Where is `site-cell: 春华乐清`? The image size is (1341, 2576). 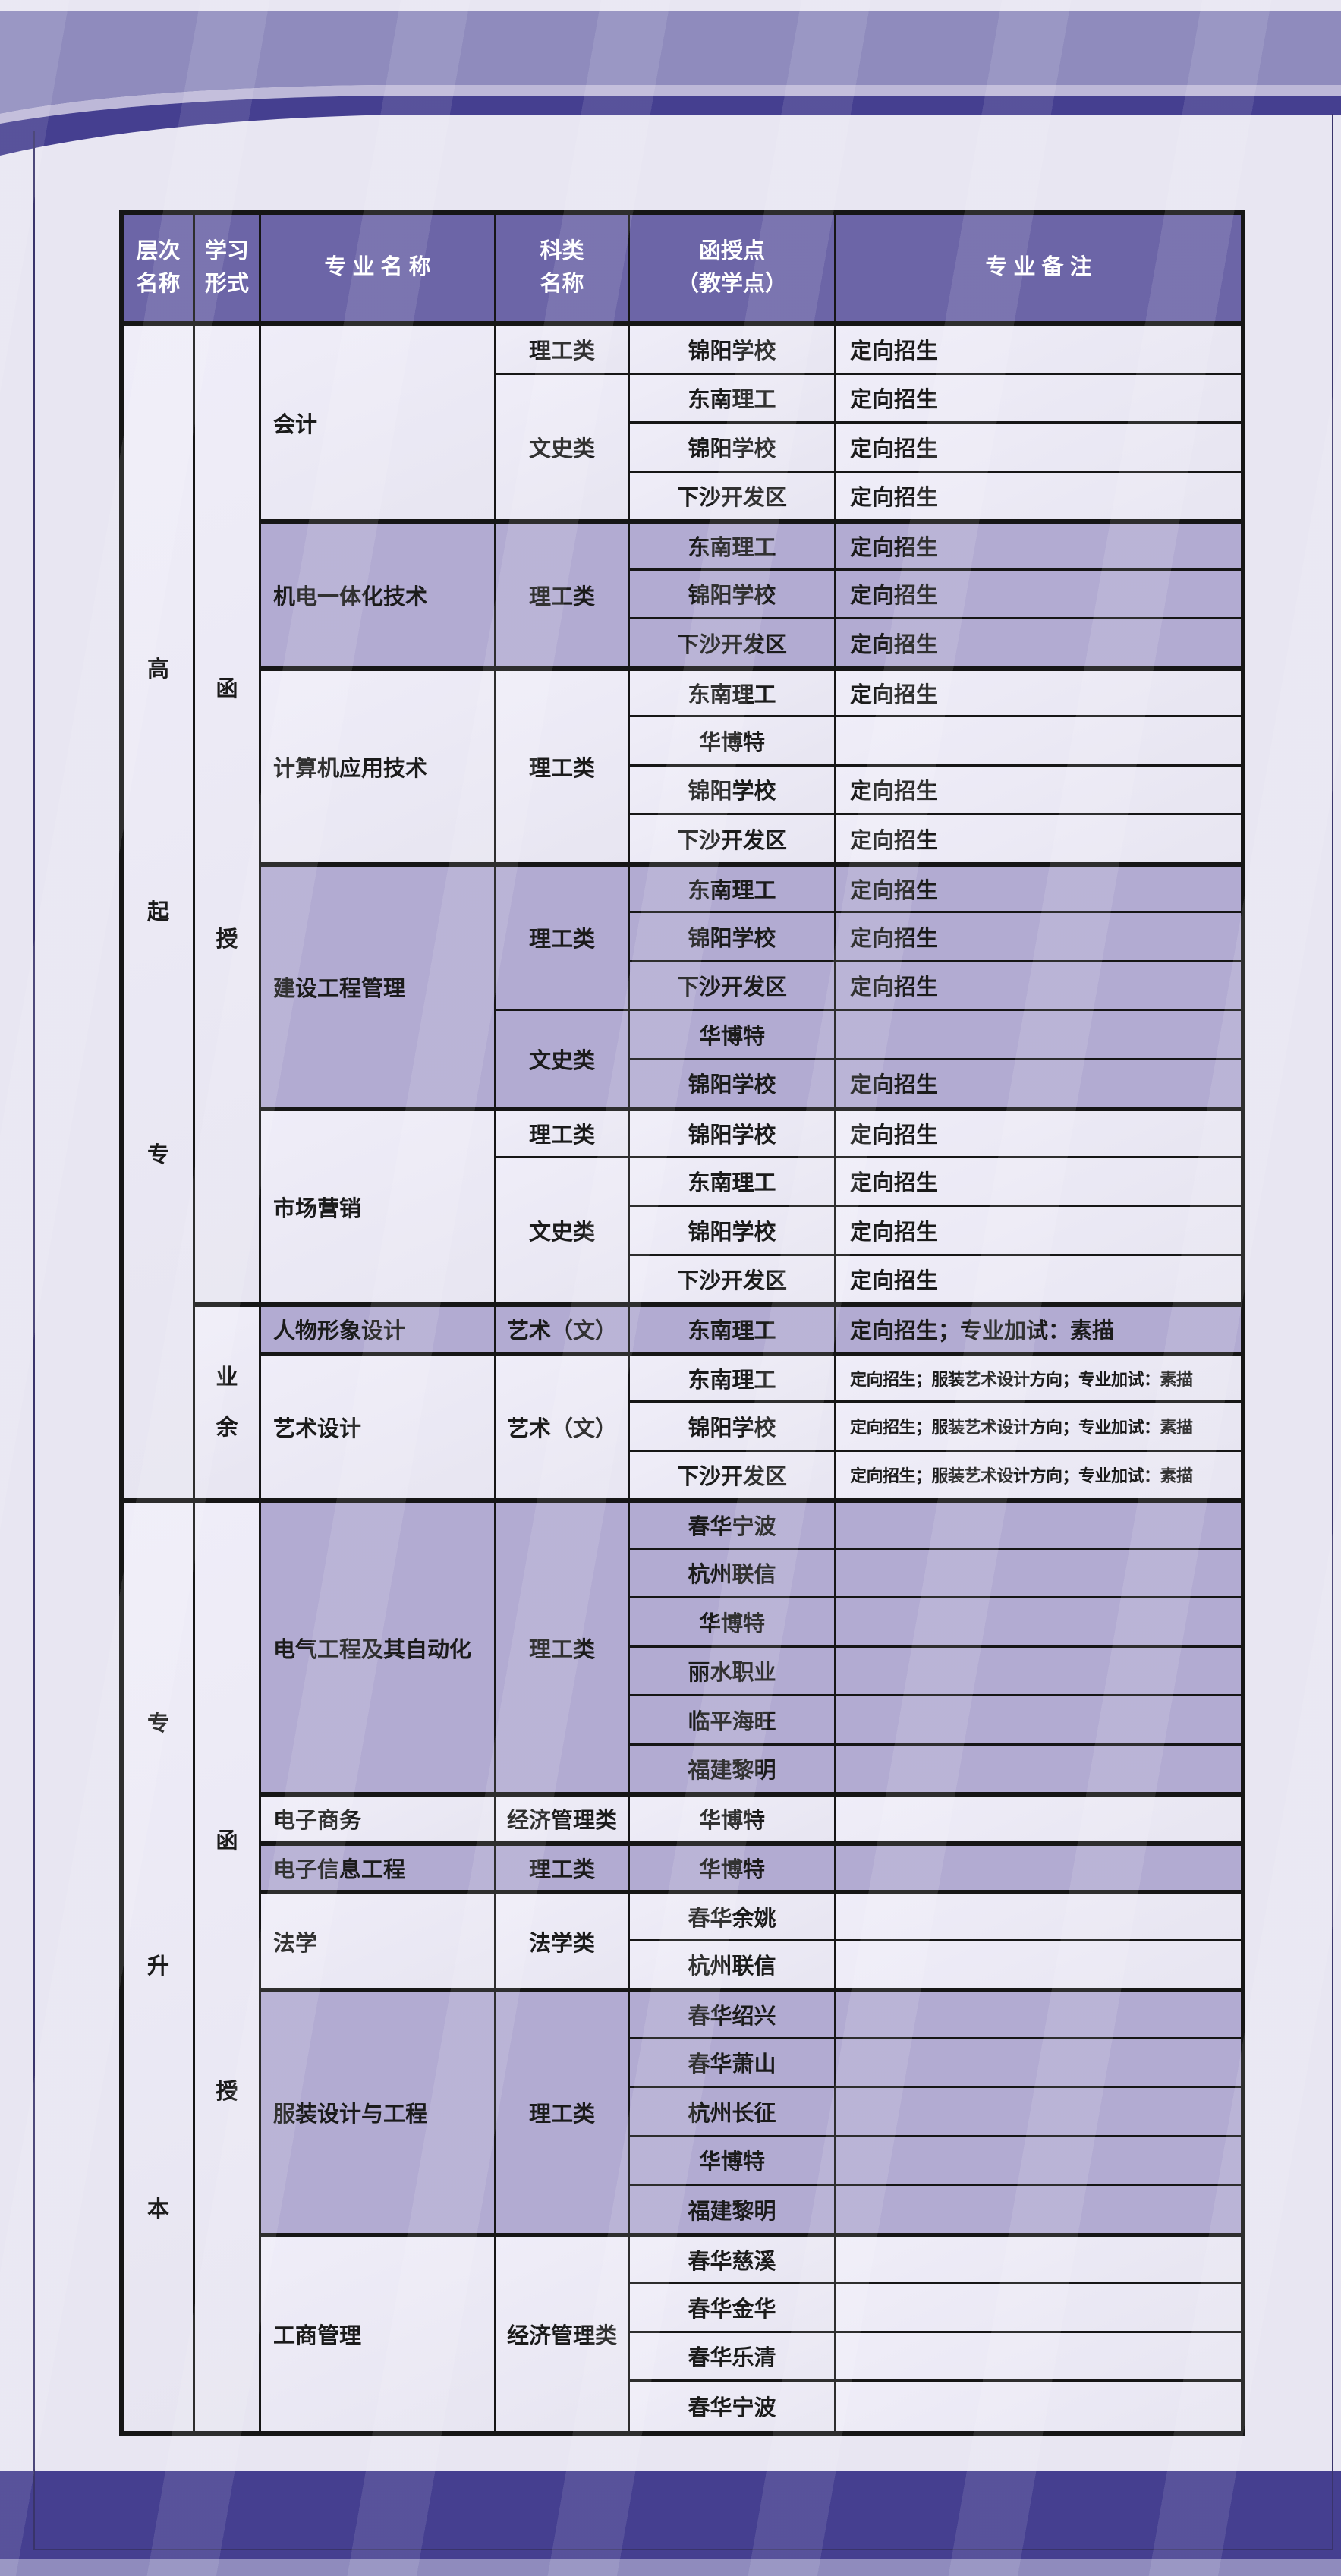 site-cell: 春华乐清 is located at coordinates (733, 2357).